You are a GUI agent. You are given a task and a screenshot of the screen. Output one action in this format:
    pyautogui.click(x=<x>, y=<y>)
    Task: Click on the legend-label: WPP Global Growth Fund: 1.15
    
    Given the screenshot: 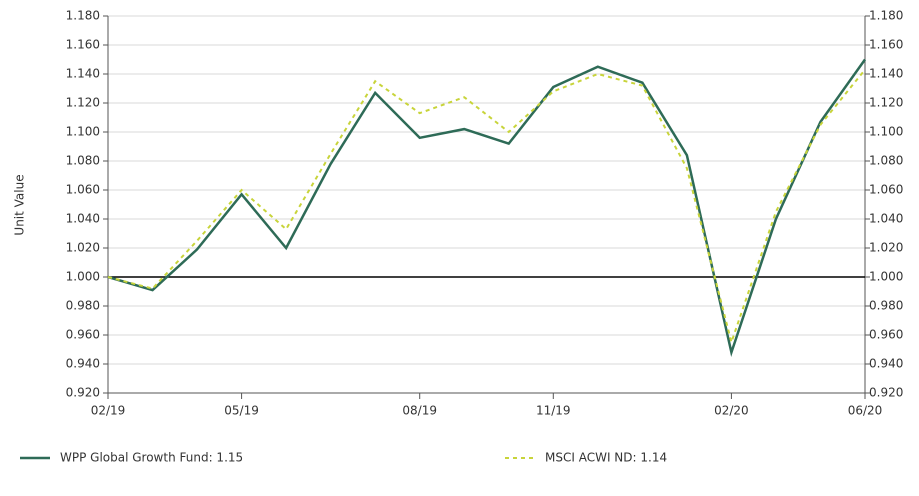 What is the action you would take?
    pyautogui.click(x=151, y=458)
    